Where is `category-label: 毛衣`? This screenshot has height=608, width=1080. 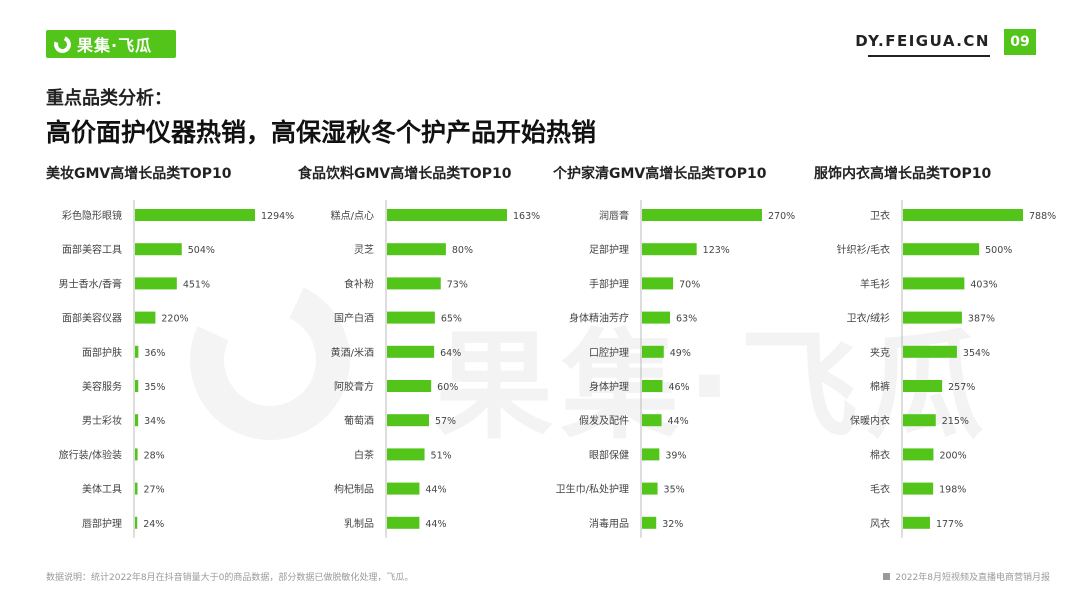 category-label: 毛衣 is located at coordinates (880, 489).